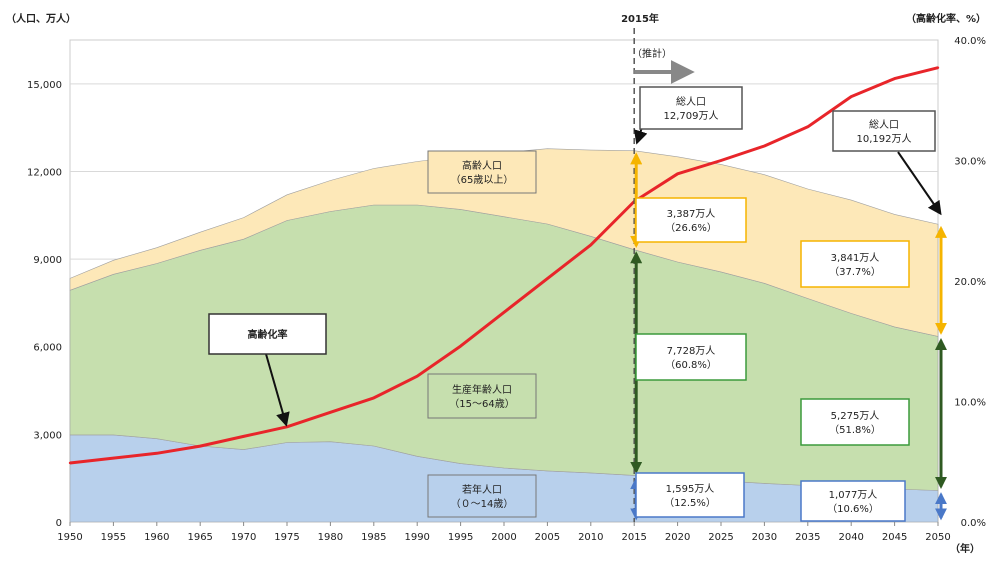 Image resolution: width=995 pixels, height=564 pixels. I want to click on x-tick-3: 1965, so click(199, 537).